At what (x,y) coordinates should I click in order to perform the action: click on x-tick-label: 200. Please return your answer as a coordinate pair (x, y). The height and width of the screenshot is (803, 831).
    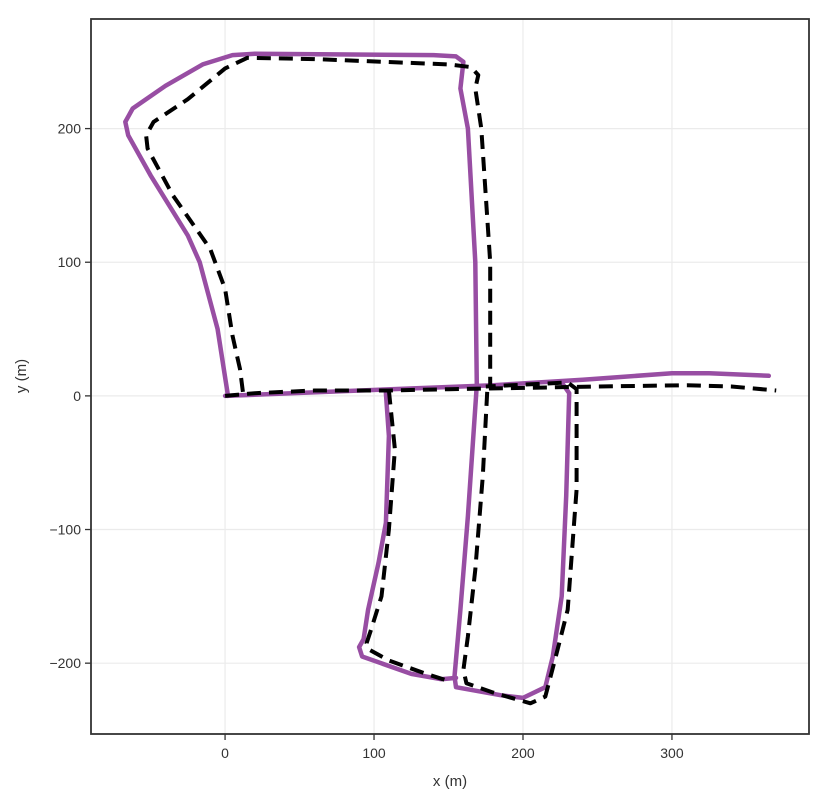
    Looking at the image, I should click on (523, 753).